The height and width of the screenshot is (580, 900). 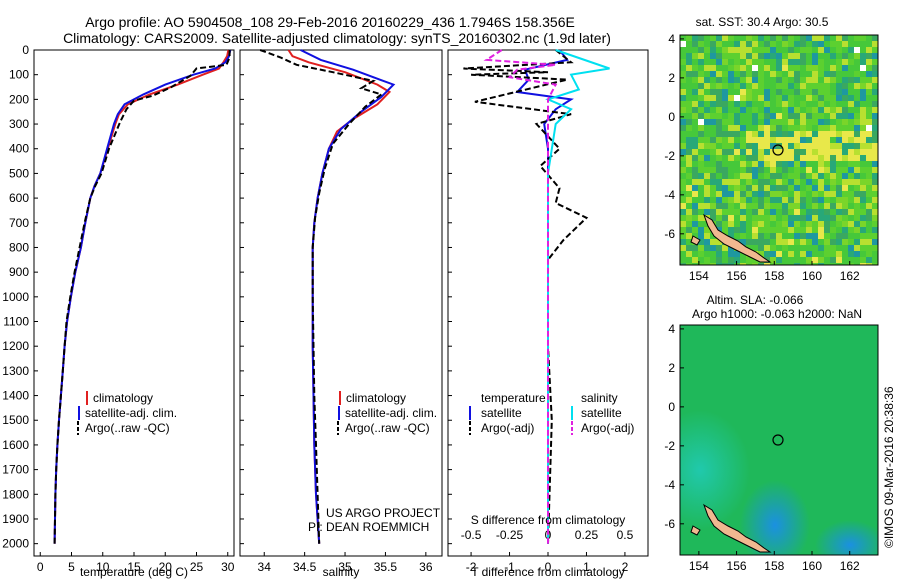 What do you see at coordinates (715, 470) in the screenshot?
I see `sla-low-anomaly-west` at bounding box center [715, 470].